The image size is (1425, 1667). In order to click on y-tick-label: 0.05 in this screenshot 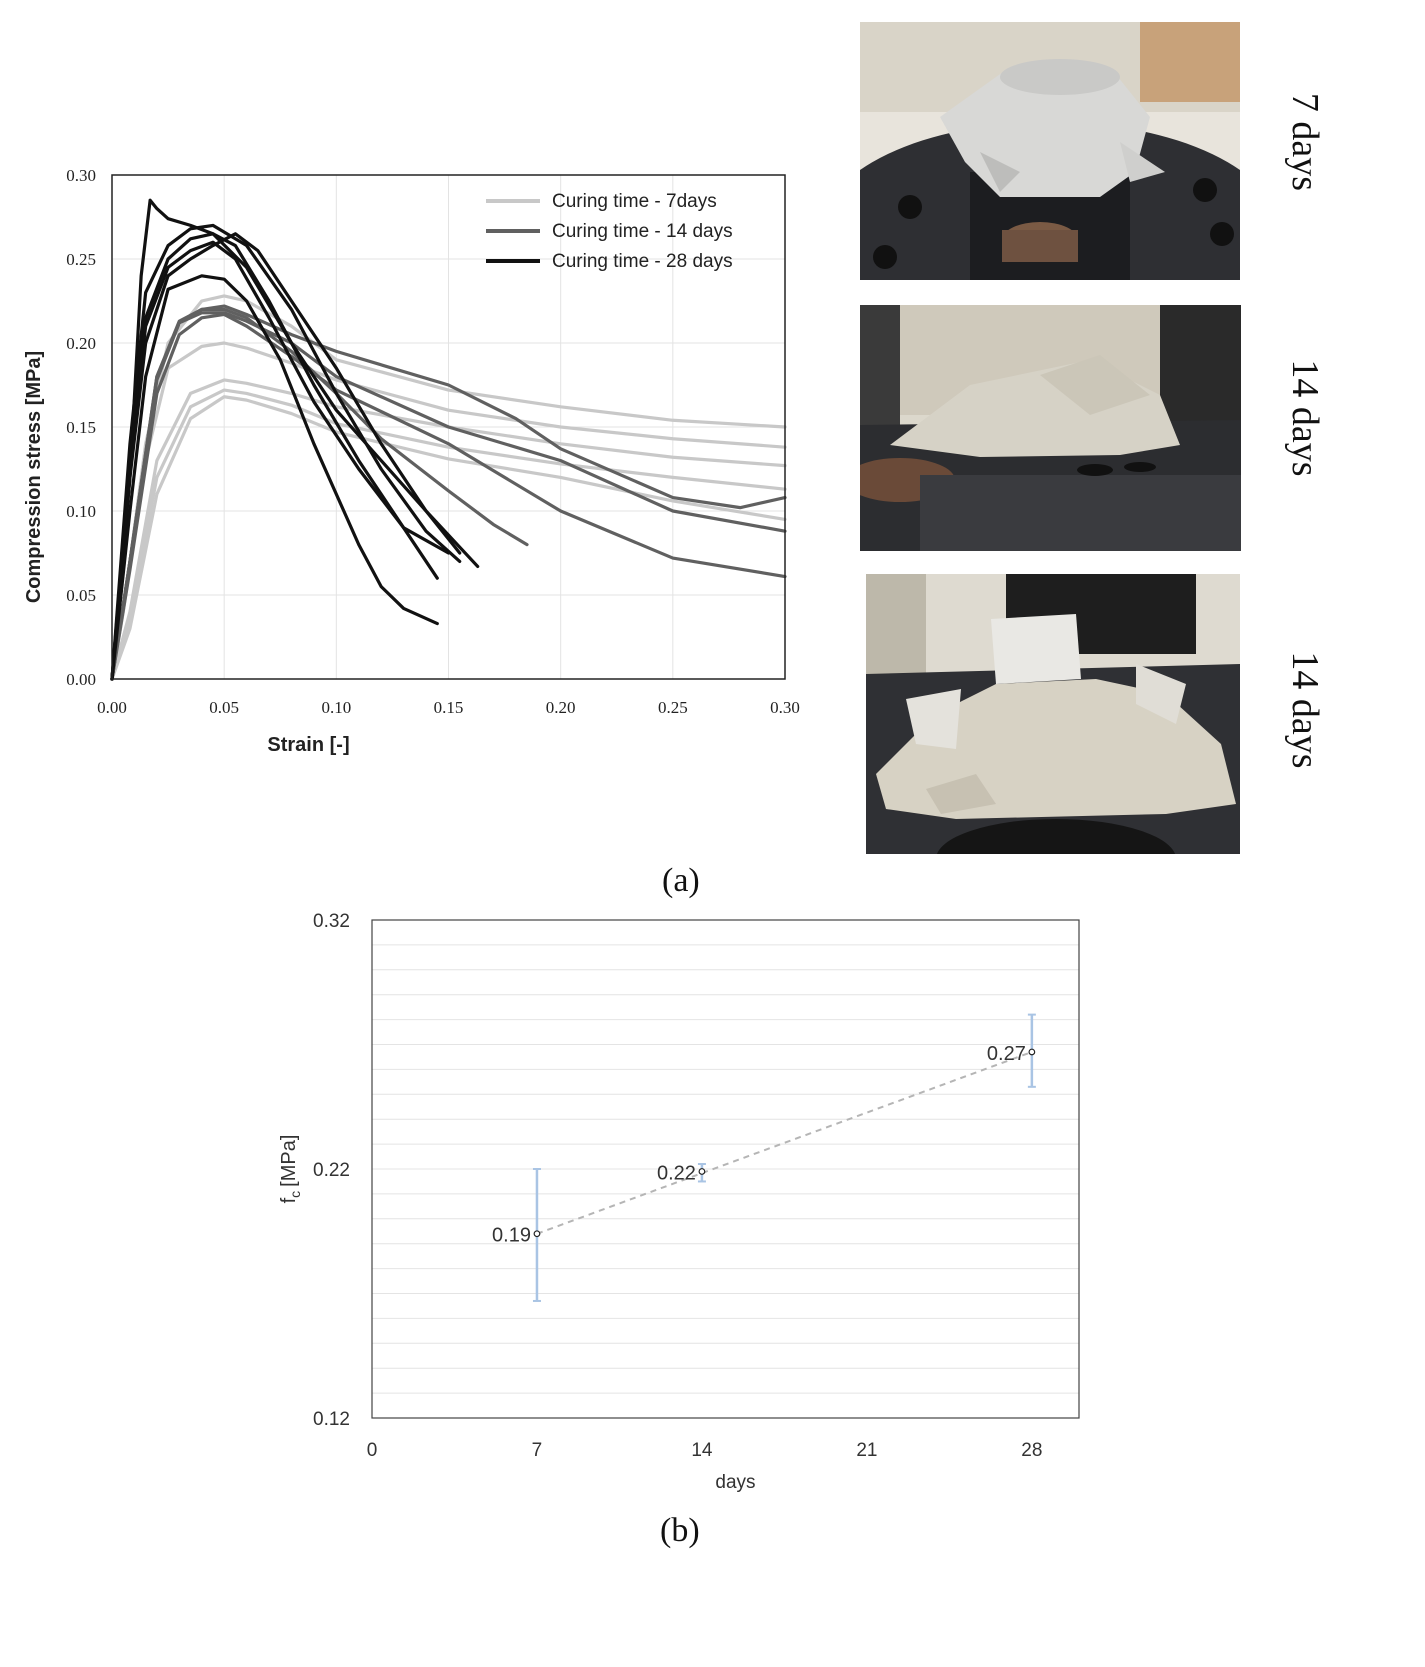, I will do `click(81, 595)`.